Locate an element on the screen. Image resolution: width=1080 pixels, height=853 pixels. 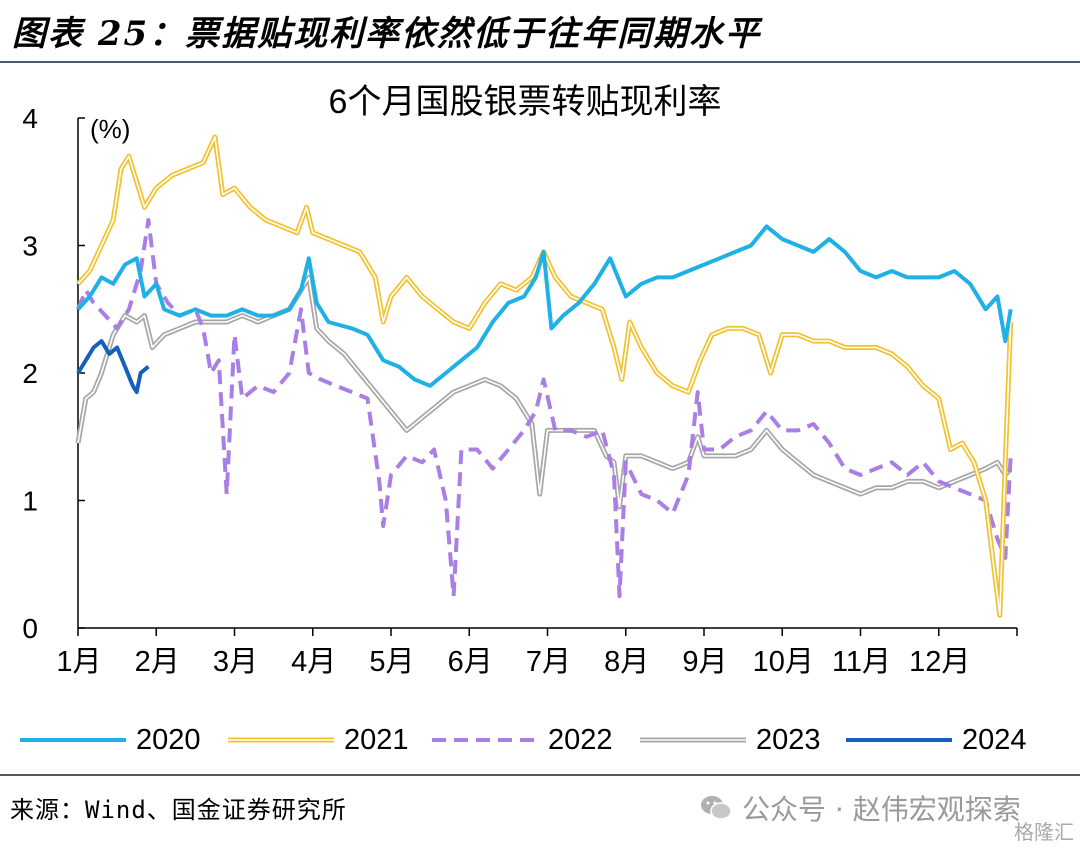
y-tick-label: 3 is located at coordinates (30, 246).